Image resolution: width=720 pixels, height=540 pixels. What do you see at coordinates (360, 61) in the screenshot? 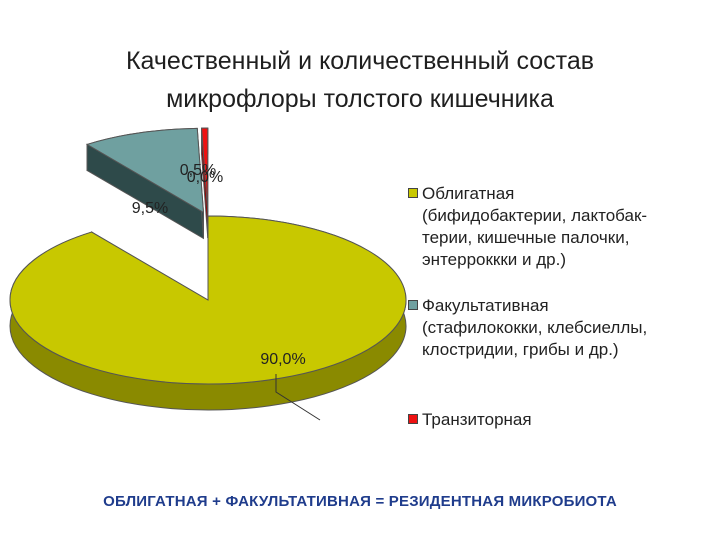
I see `title-line-1: Качественный и количественный состав` at bounding box center [360, 61].